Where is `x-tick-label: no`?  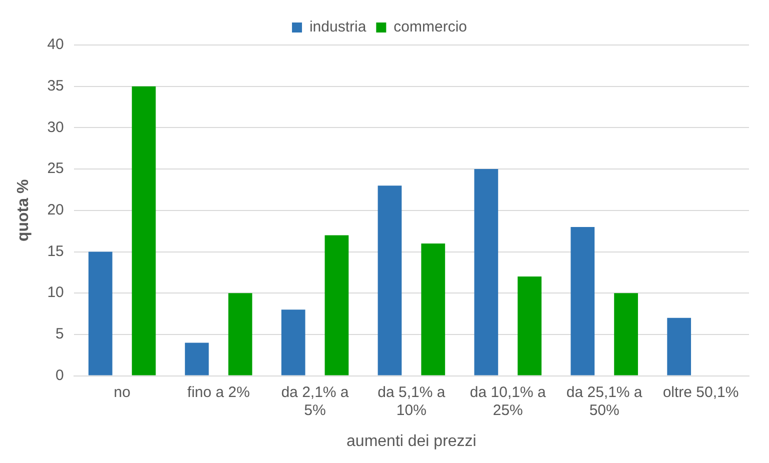 x-tick-label: no is located at coordinates (122, 392).